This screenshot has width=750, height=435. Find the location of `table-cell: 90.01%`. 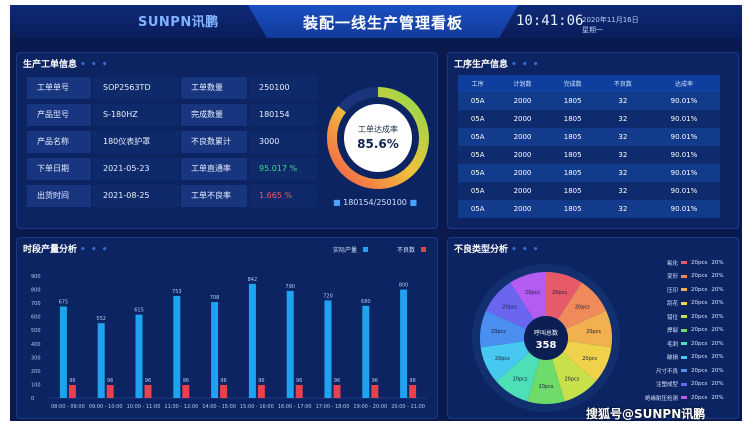

table-cell: 90.01% is located at coordinates (683, 191).